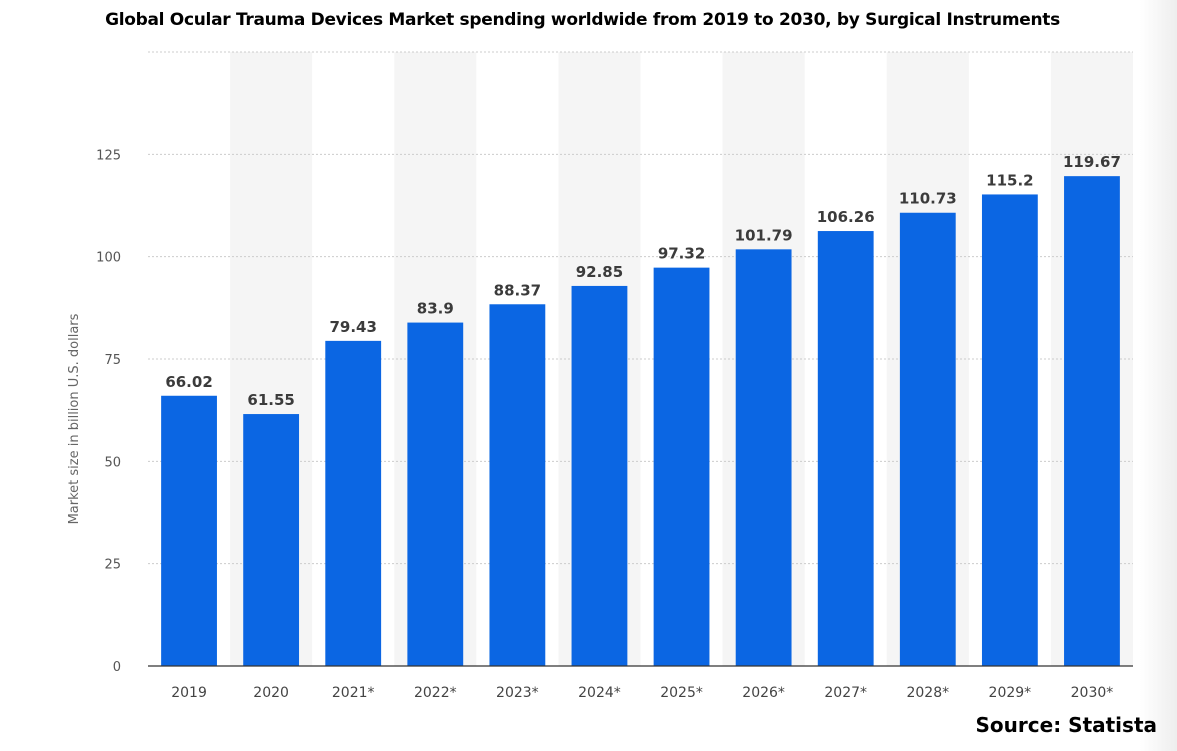 The image size is (1177, 751). Describe the element at coordinates (1092, 693) in the screenshot. I see `x-tick-label: 2030*` at that location.